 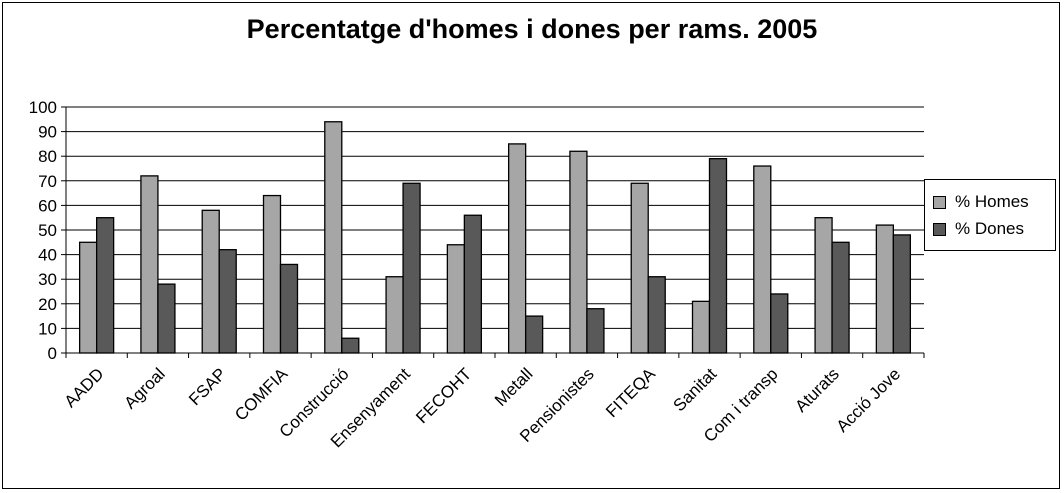 I want to click on x-tick-label: FECOHT, so click(x=443, y=395).